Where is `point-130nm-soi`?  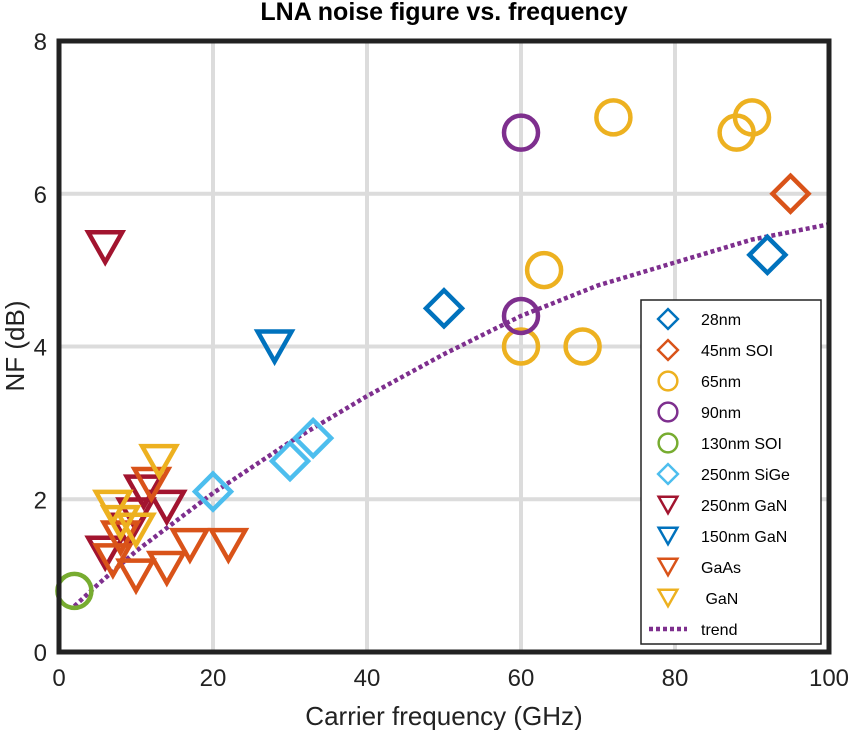 point-130nm-soi is located at coordinates (74, 591).